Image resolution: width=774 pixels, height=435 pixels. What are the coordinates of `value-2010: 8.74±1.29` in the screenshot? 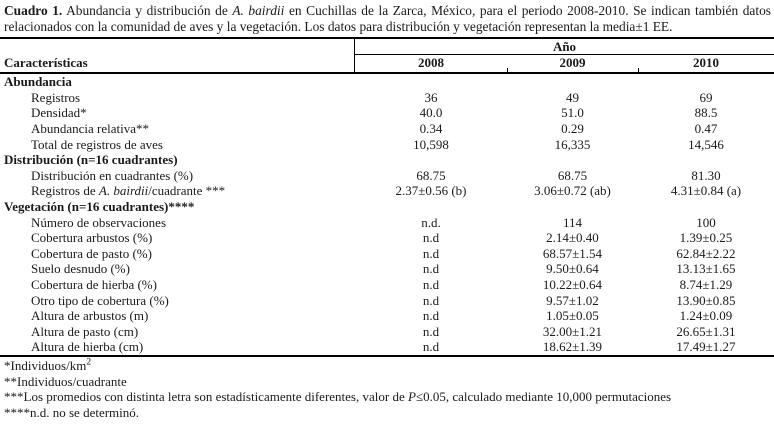 It's located at (706, 284).